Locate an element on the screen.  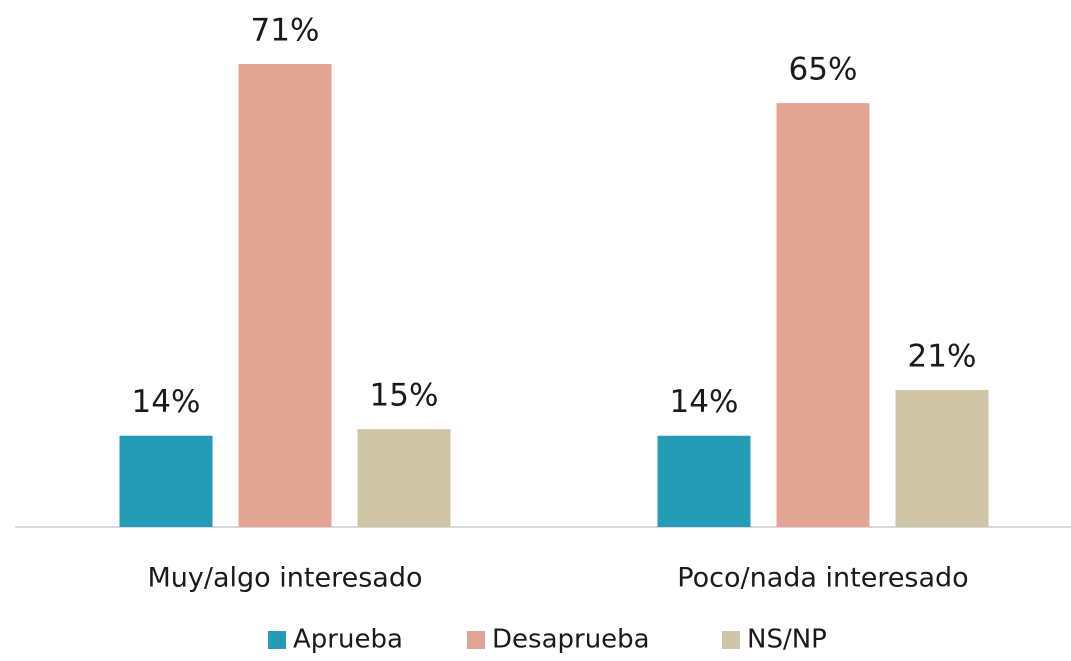
x-tick-label: Muy/algo interesado is located at coordinates (285, 578).